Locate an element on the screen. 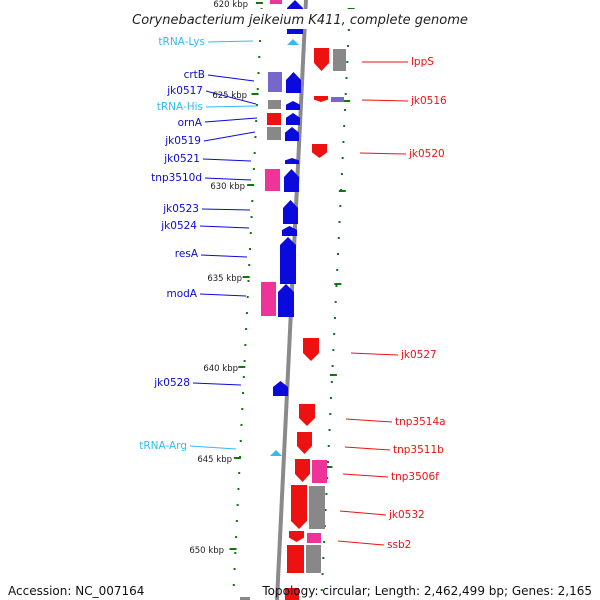  label-lppS: lppS is located at coordinates (422, 62).